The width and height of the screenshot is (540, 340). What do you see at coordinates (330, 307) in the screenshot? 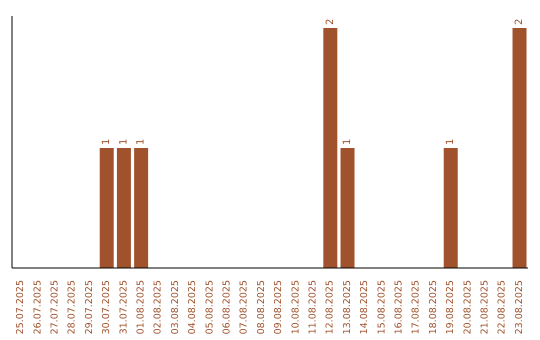
I see `x-tick-label: 12.08.2025` at bounding box center [330, 307].